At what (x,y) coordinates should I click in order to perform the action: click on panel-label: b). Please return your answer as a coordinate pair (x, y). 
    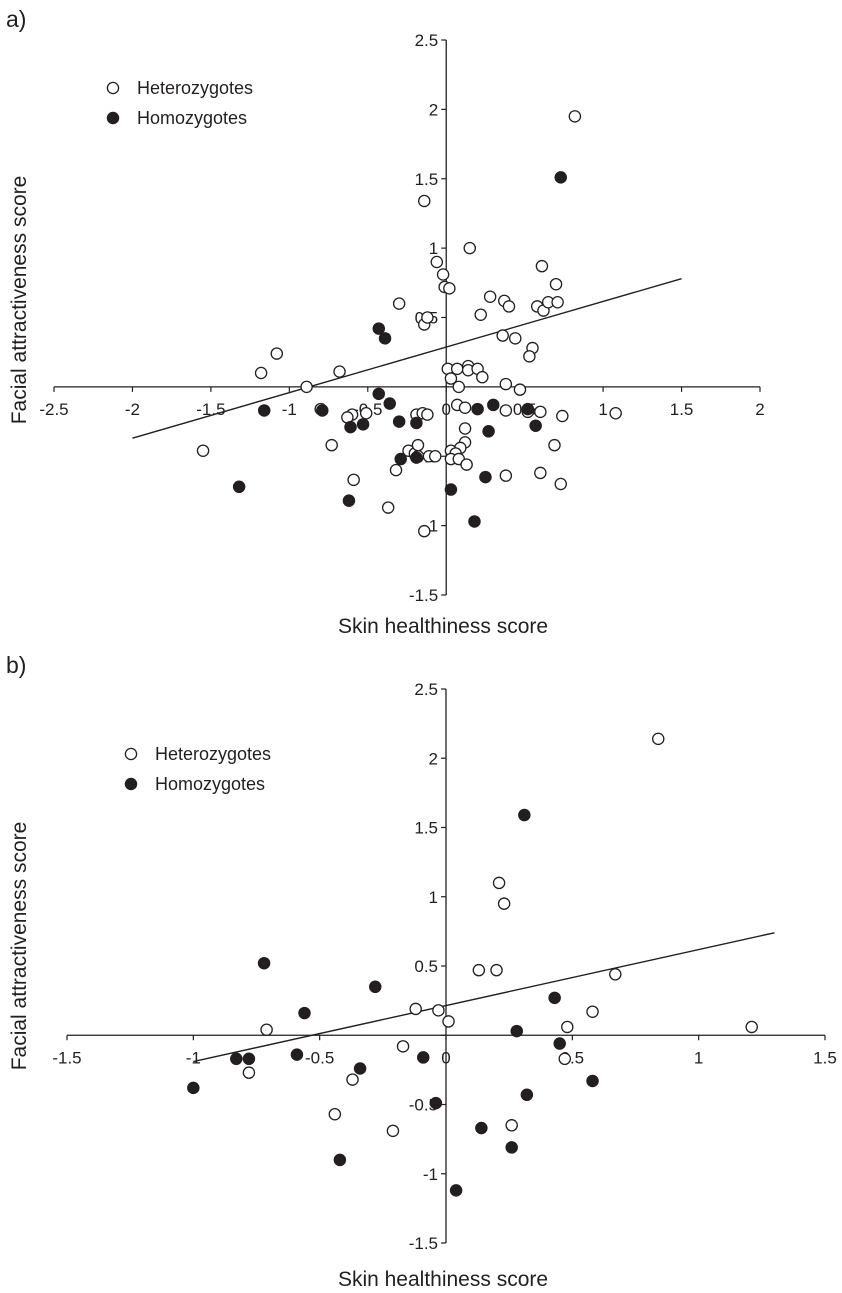
    Looking at the image, I should click on (16, 665).